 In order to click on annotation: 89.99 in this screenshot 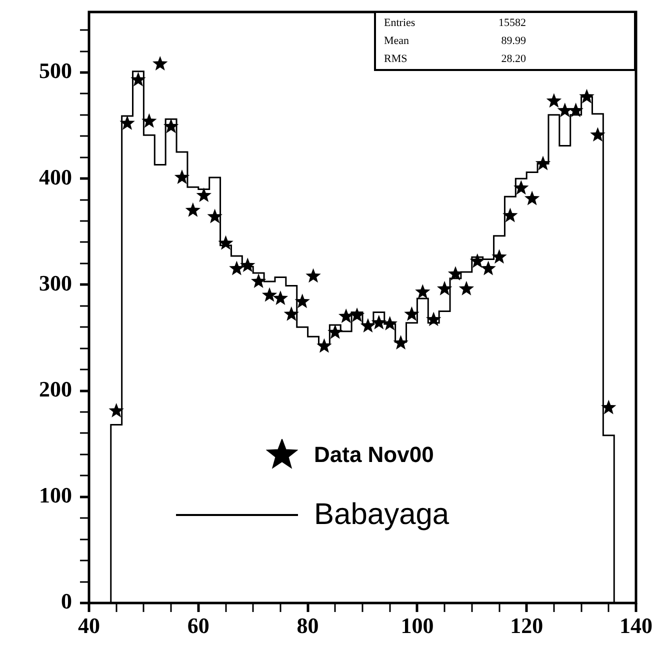, I will do `click(513, 41)`.